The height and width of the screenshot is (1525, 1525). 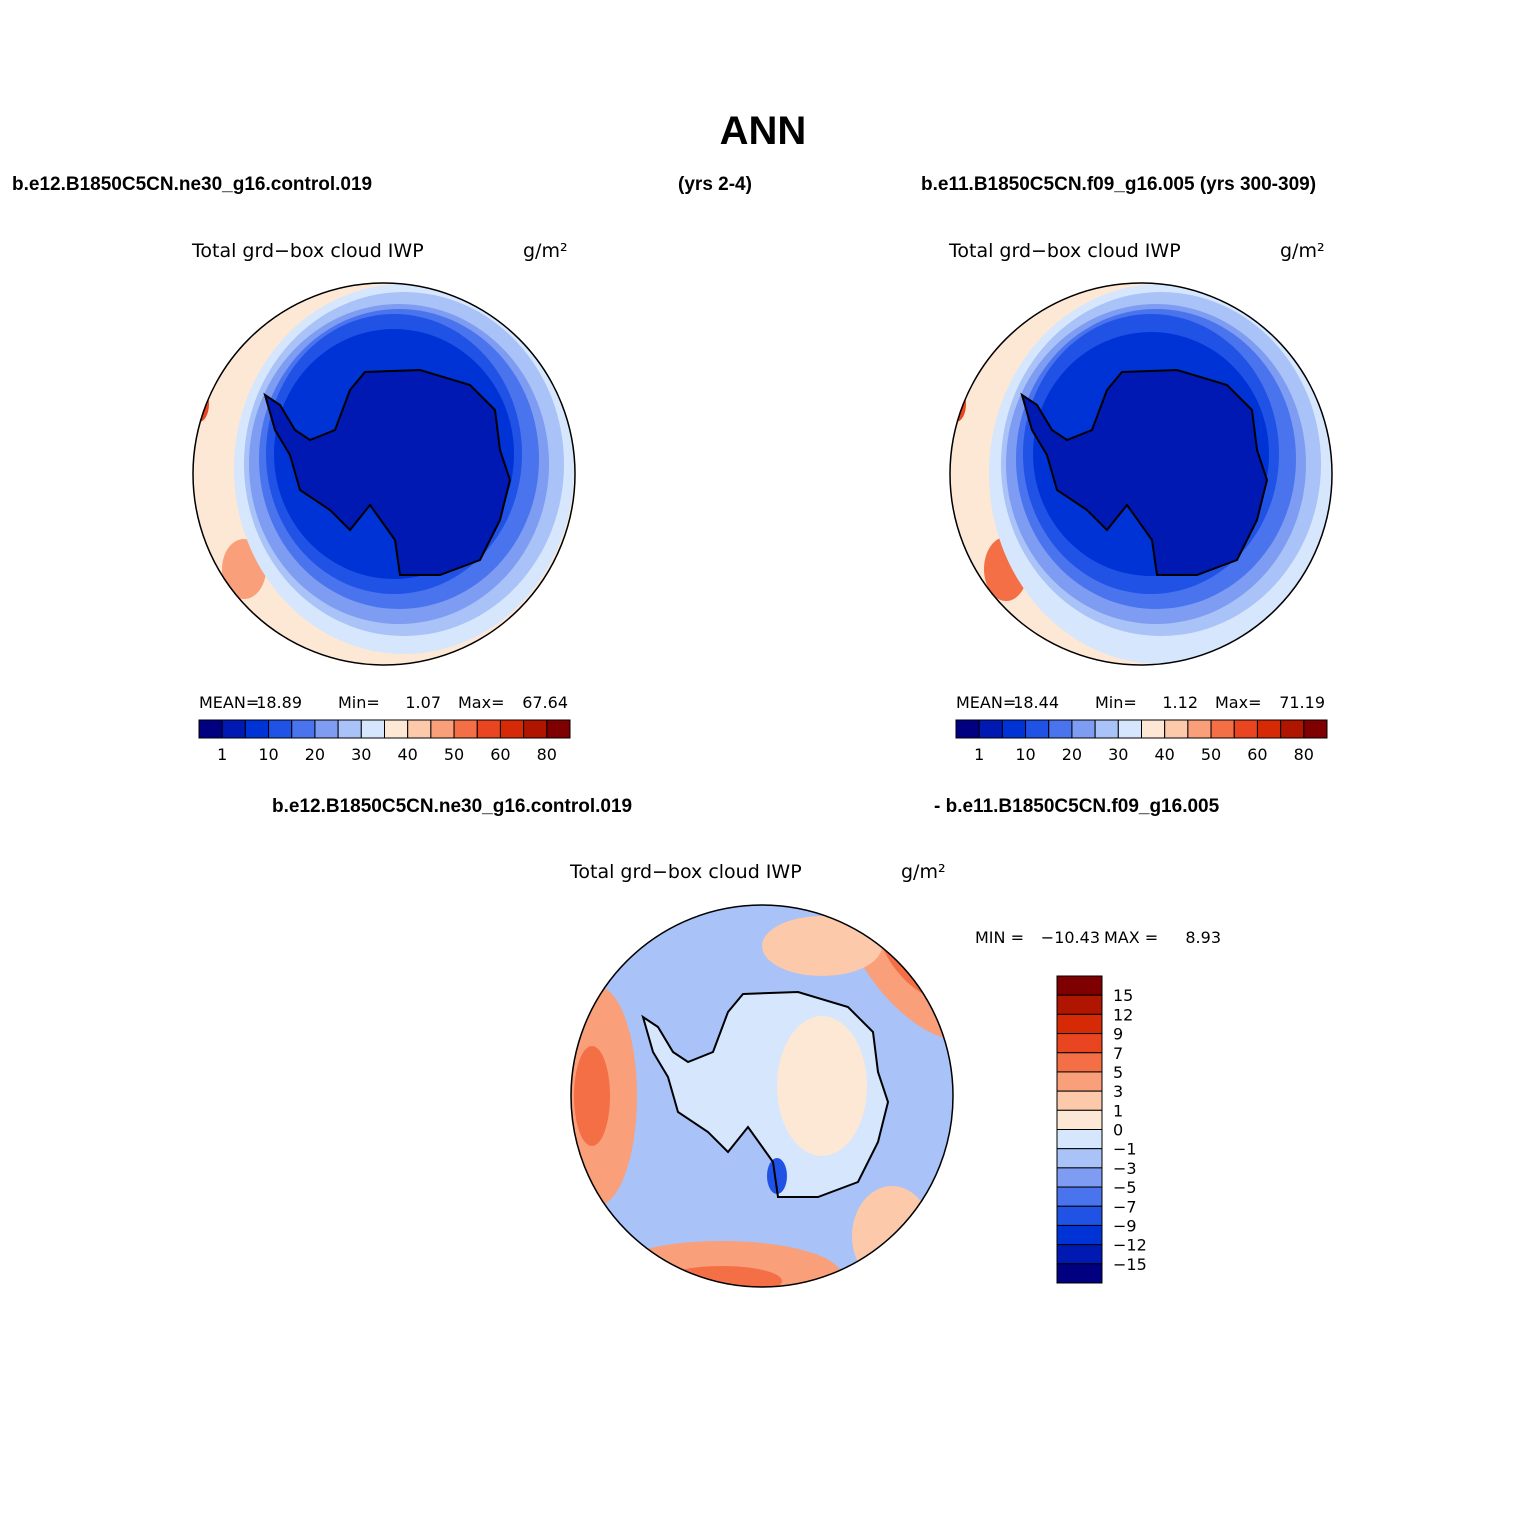 I want to click on diff-case-left: b.e12.B1850C5CN.ne30_g16.control.019, so click(x=452, y=806).